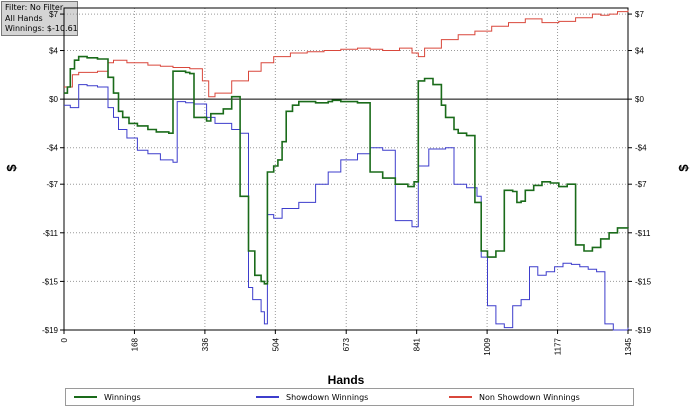 Image resolution: width=700 pixels, height=412 pixels. I want to click on x-tick-label: 168, so click(134, 344).